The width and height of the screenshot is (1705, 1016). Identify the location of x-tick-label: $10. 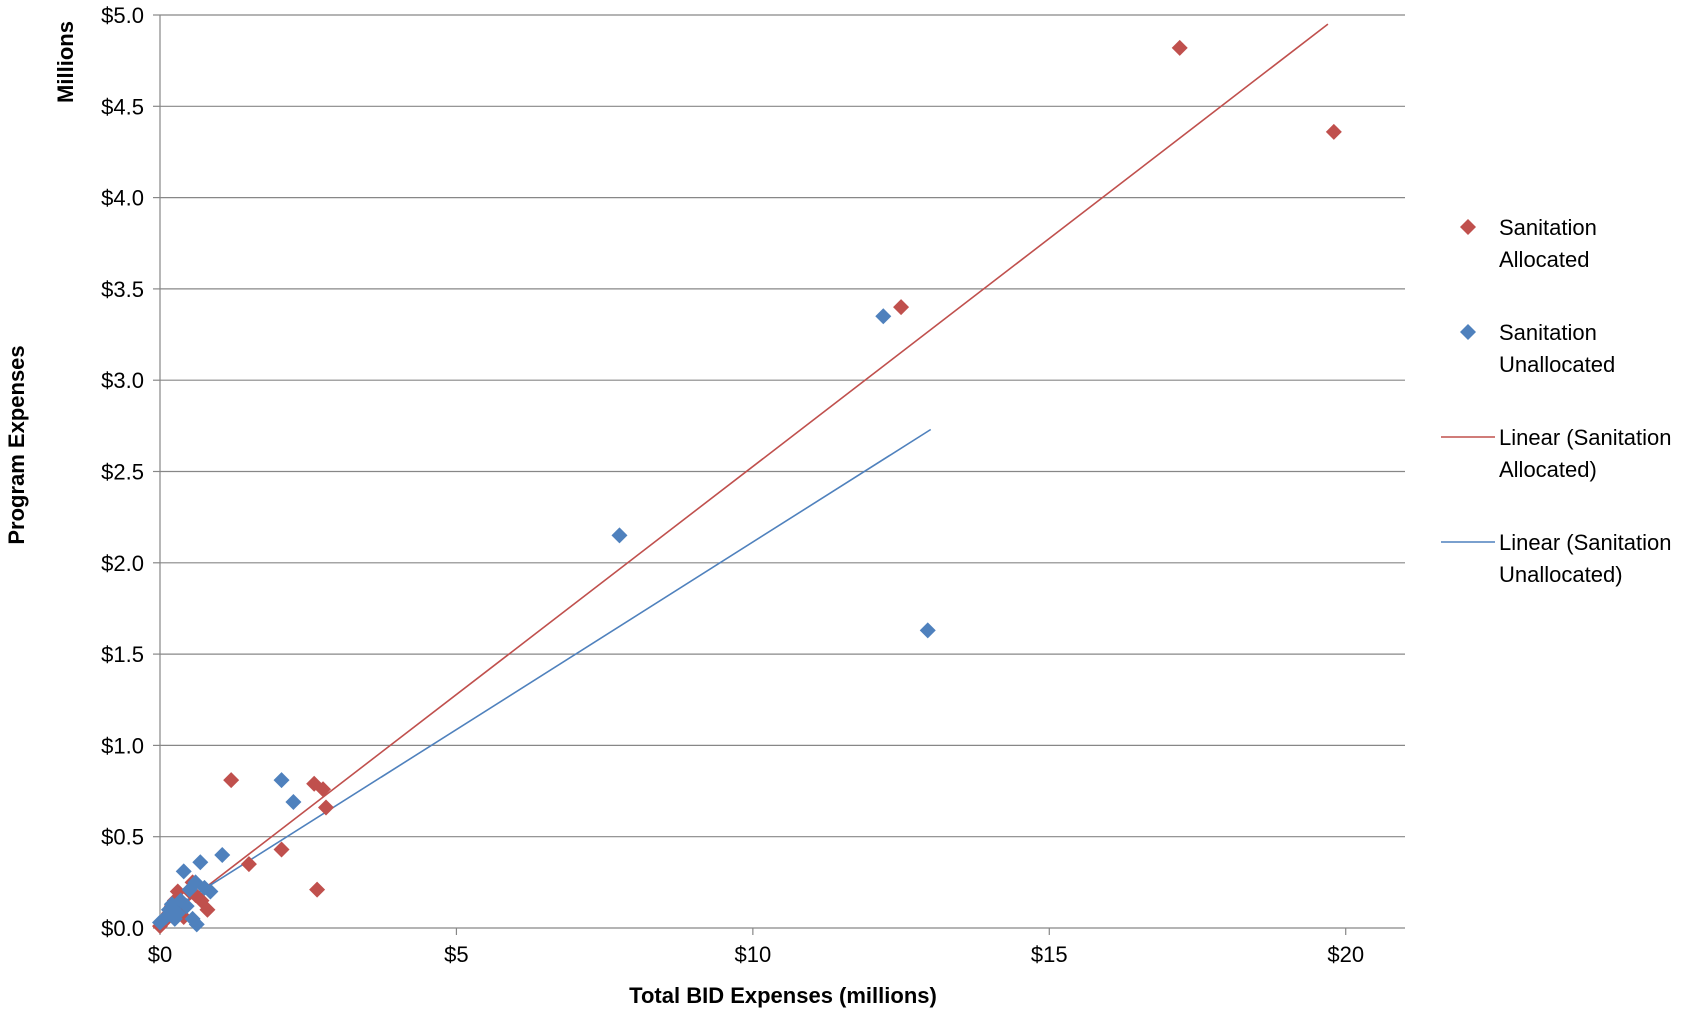
(752, 954).